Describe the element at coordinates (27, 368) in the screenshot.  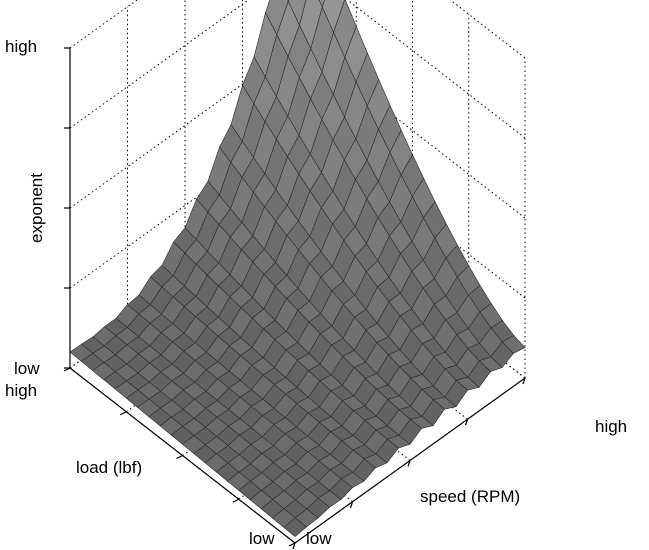
I see `z-tick-low: low` at that location.